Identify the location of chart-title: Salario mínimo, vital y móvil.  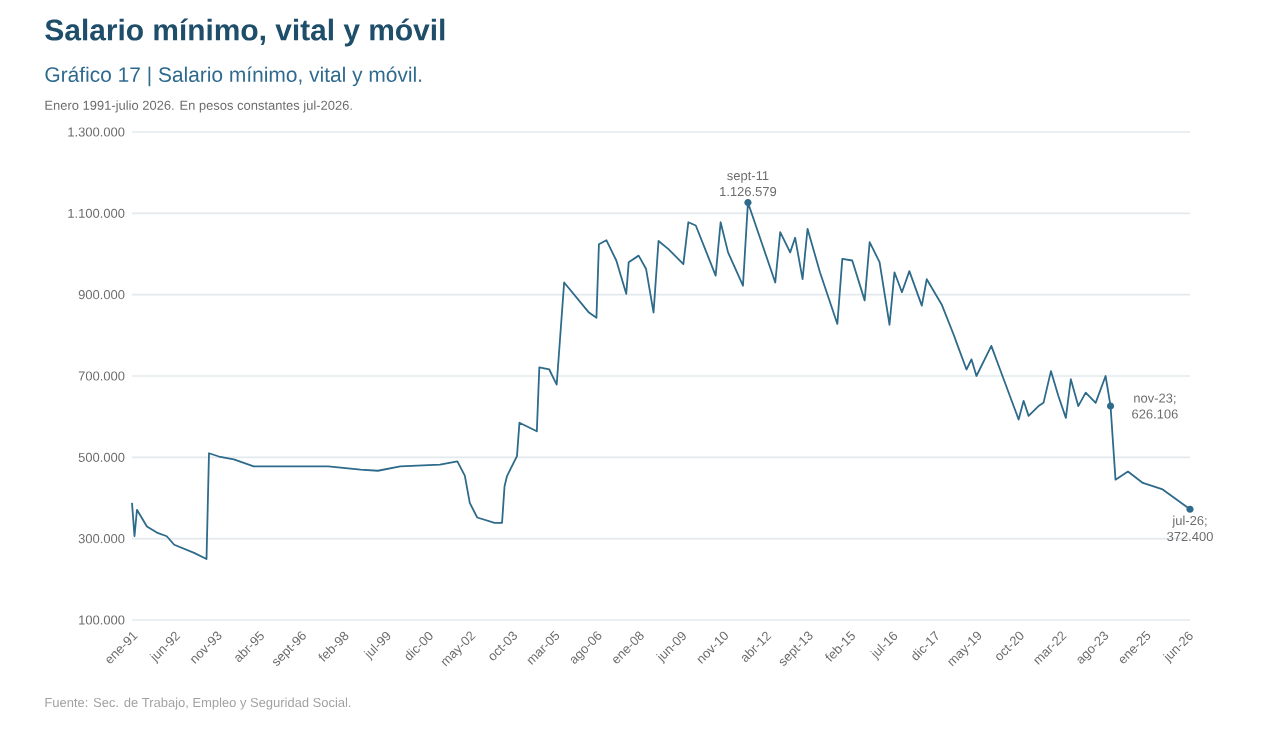
(245, 32).